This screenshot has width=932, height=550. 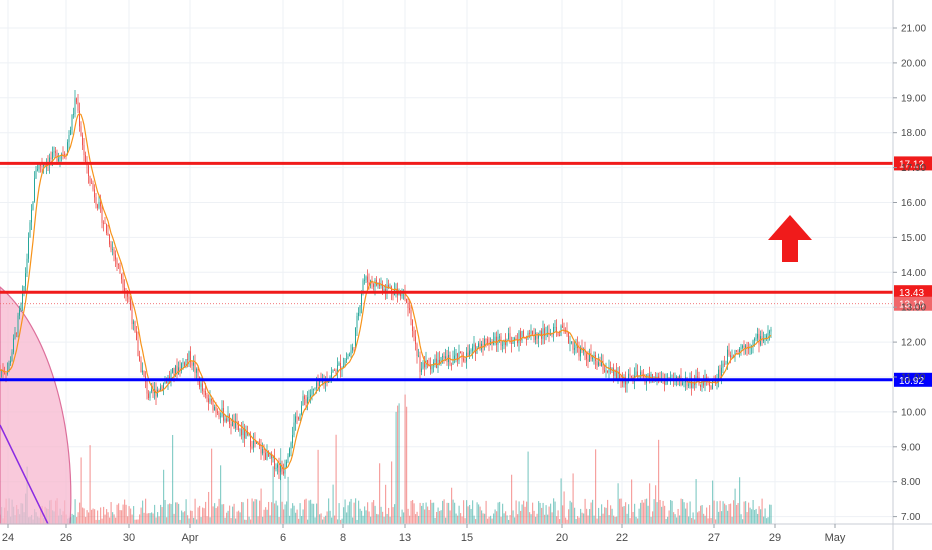 What do you see at coordinates (913, 133) in the screenshot?
I see `y-tick-label: 18.00` at bounding box center [913, 133].